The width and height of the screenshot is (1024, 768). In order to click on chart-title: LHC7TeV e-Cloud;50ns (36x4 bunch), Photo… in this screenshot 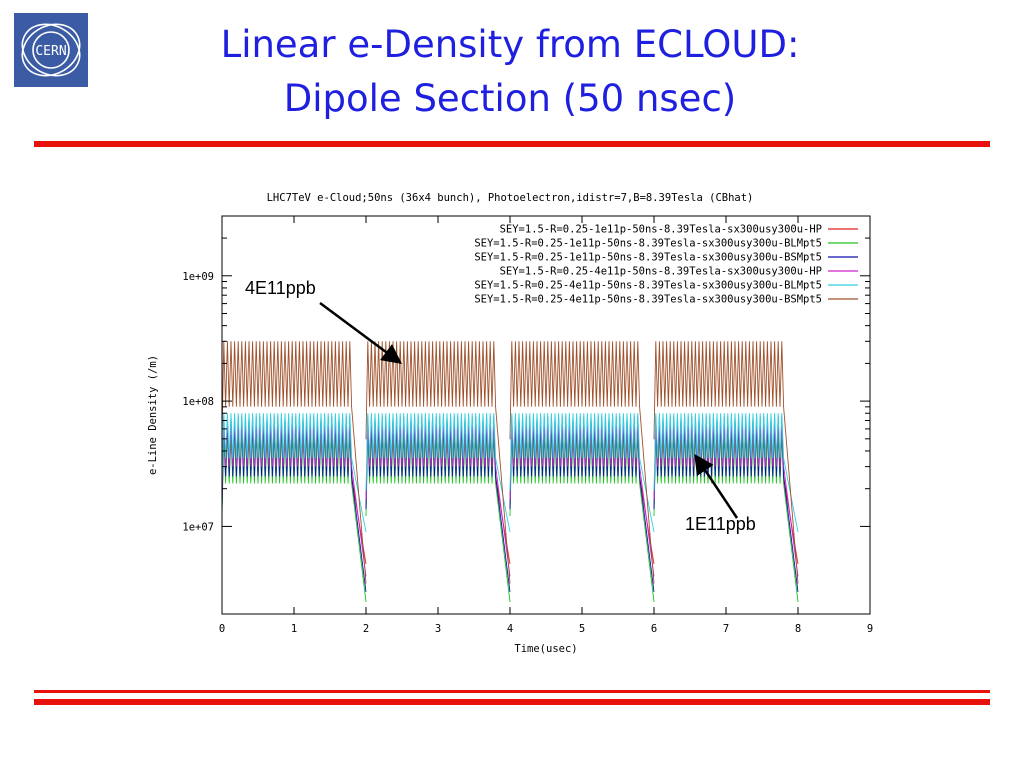, I will do `click(510, 198)`.